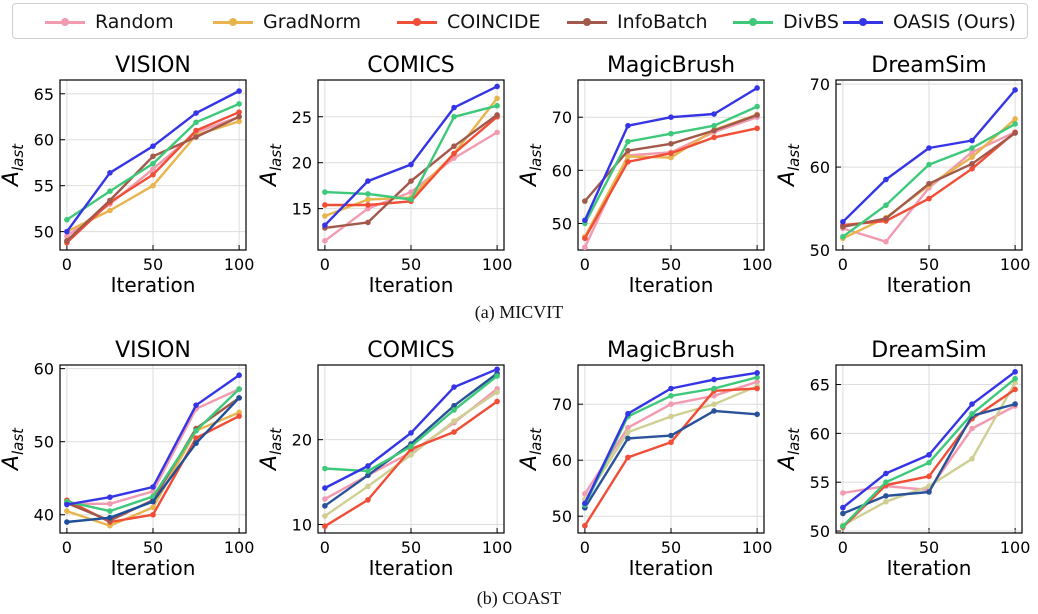 Image resolution: width=1038 pixels, height=614 pixels. I want to click on chart-title: DreamSim, so click(928, 65).